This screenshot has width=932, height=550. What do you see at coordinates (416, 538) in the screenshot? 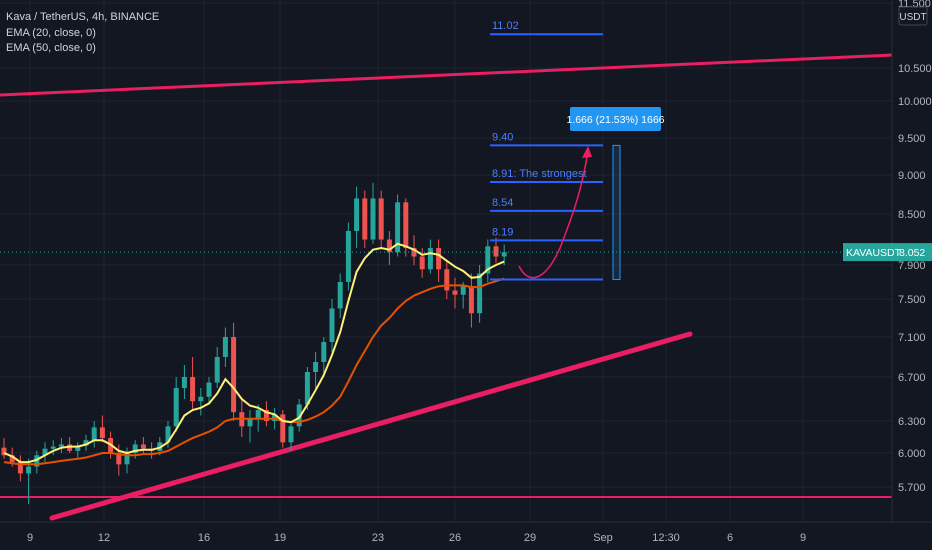
I see `time-axis: 9 12 16 19 23 26 29 Sep 12:30 6 9` at bounding box center [416, 538].